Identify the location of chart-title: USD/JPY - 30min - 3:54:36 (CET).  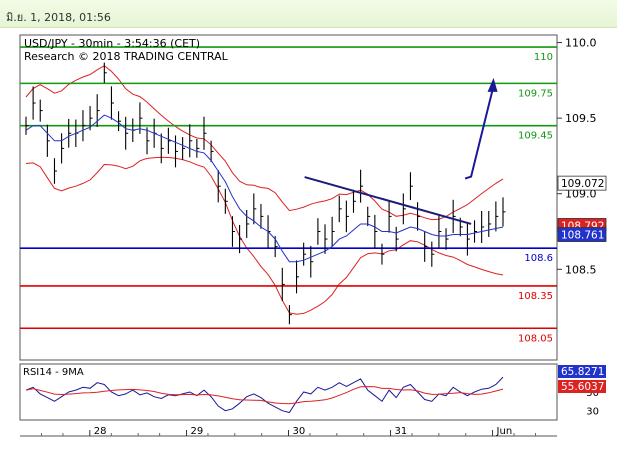
(112, 43).